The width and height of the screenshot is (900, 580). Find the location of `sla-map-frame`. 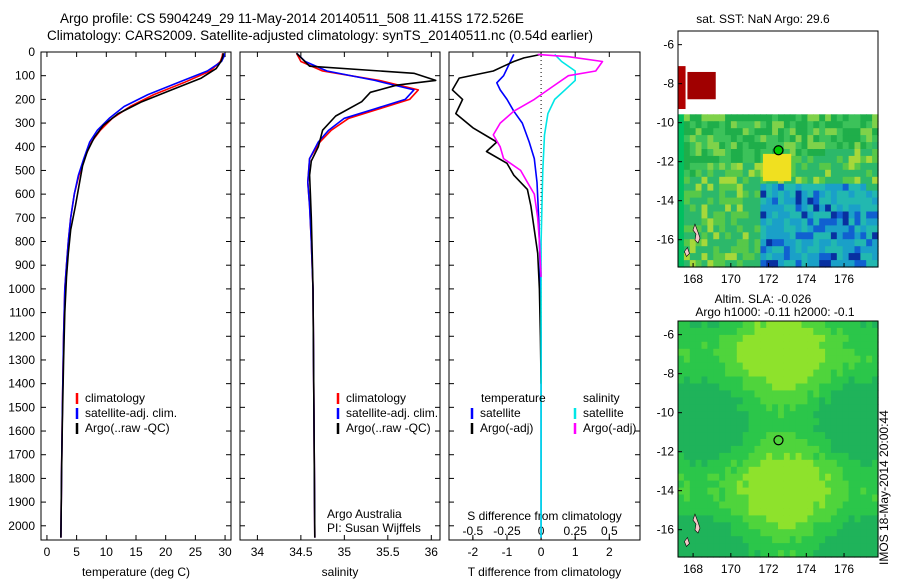

sla-map-frame is located at coordinates (778, 439).